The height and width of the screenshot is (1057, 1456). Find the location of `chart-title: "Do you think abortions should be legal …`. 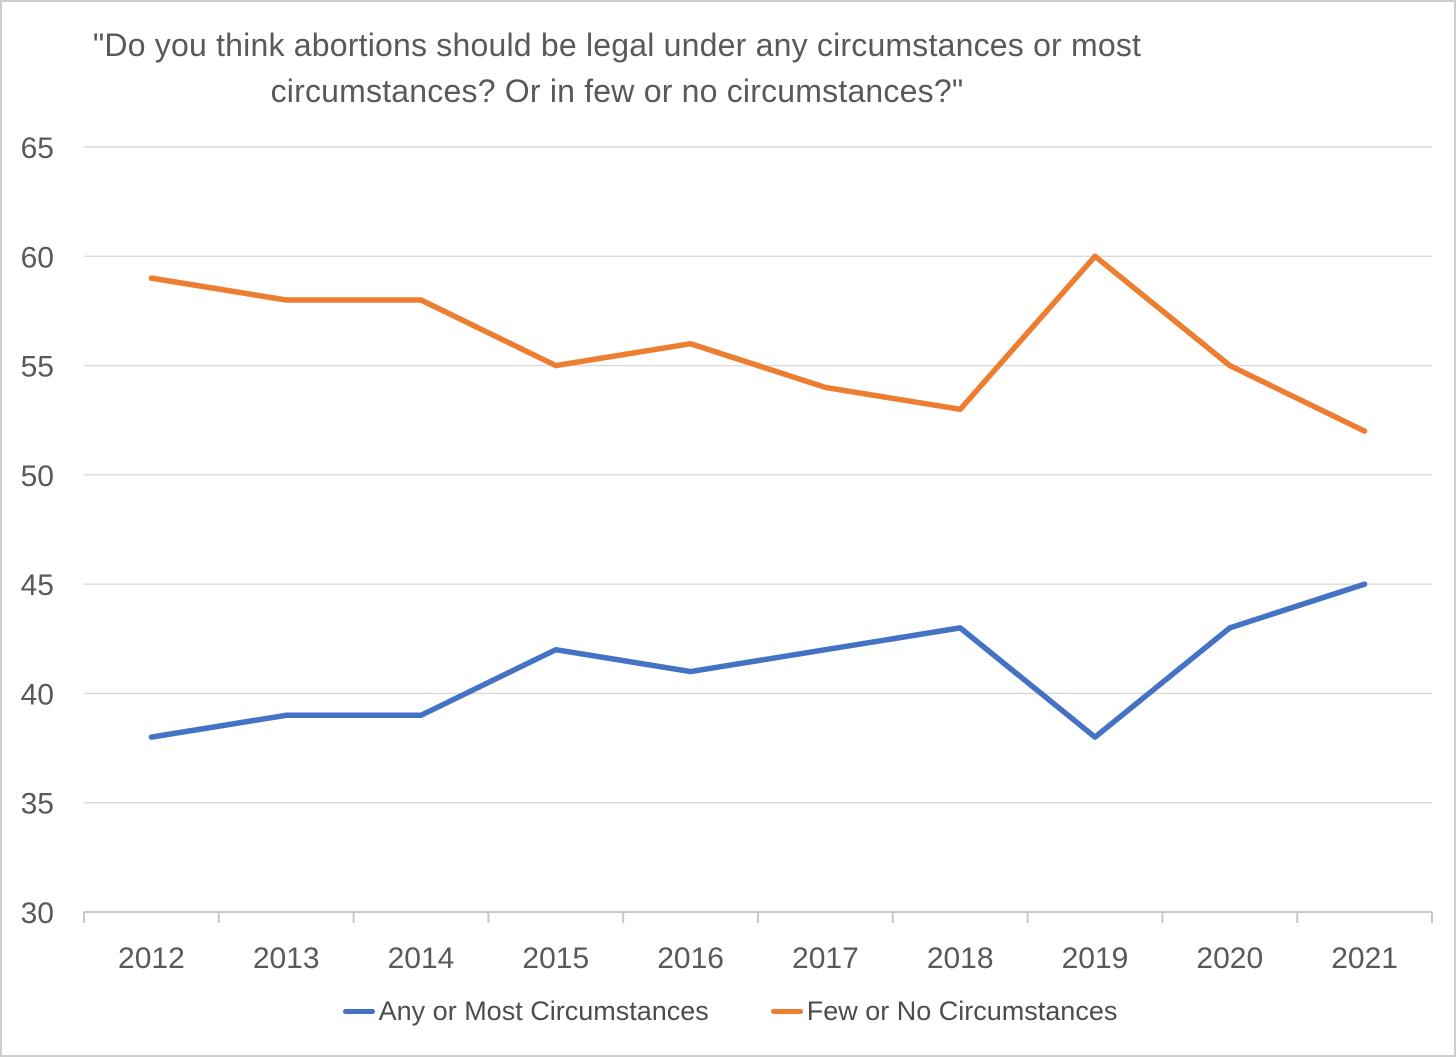

chart-title: "Do you think abortions should be legal … is located at coordinates (617, 68).